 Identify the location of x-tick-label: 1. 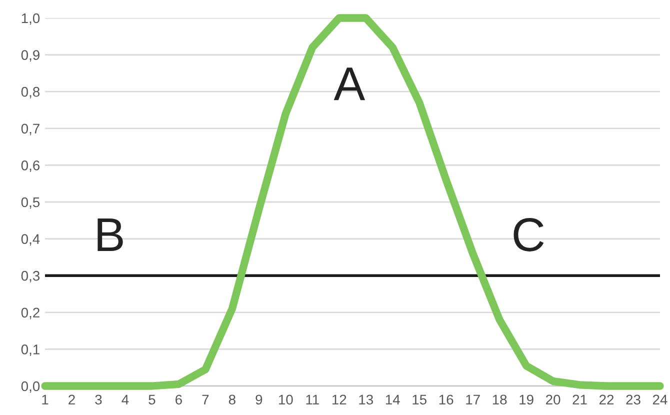
(45, 399).